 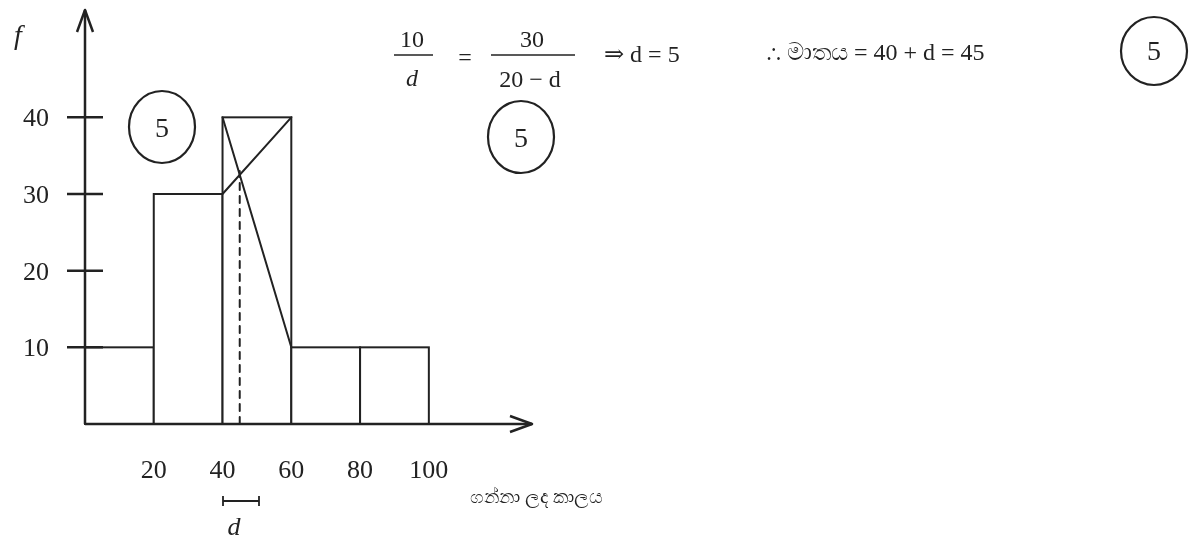 I want to click on x-tick-label: 40, so click(x=222, y=469).